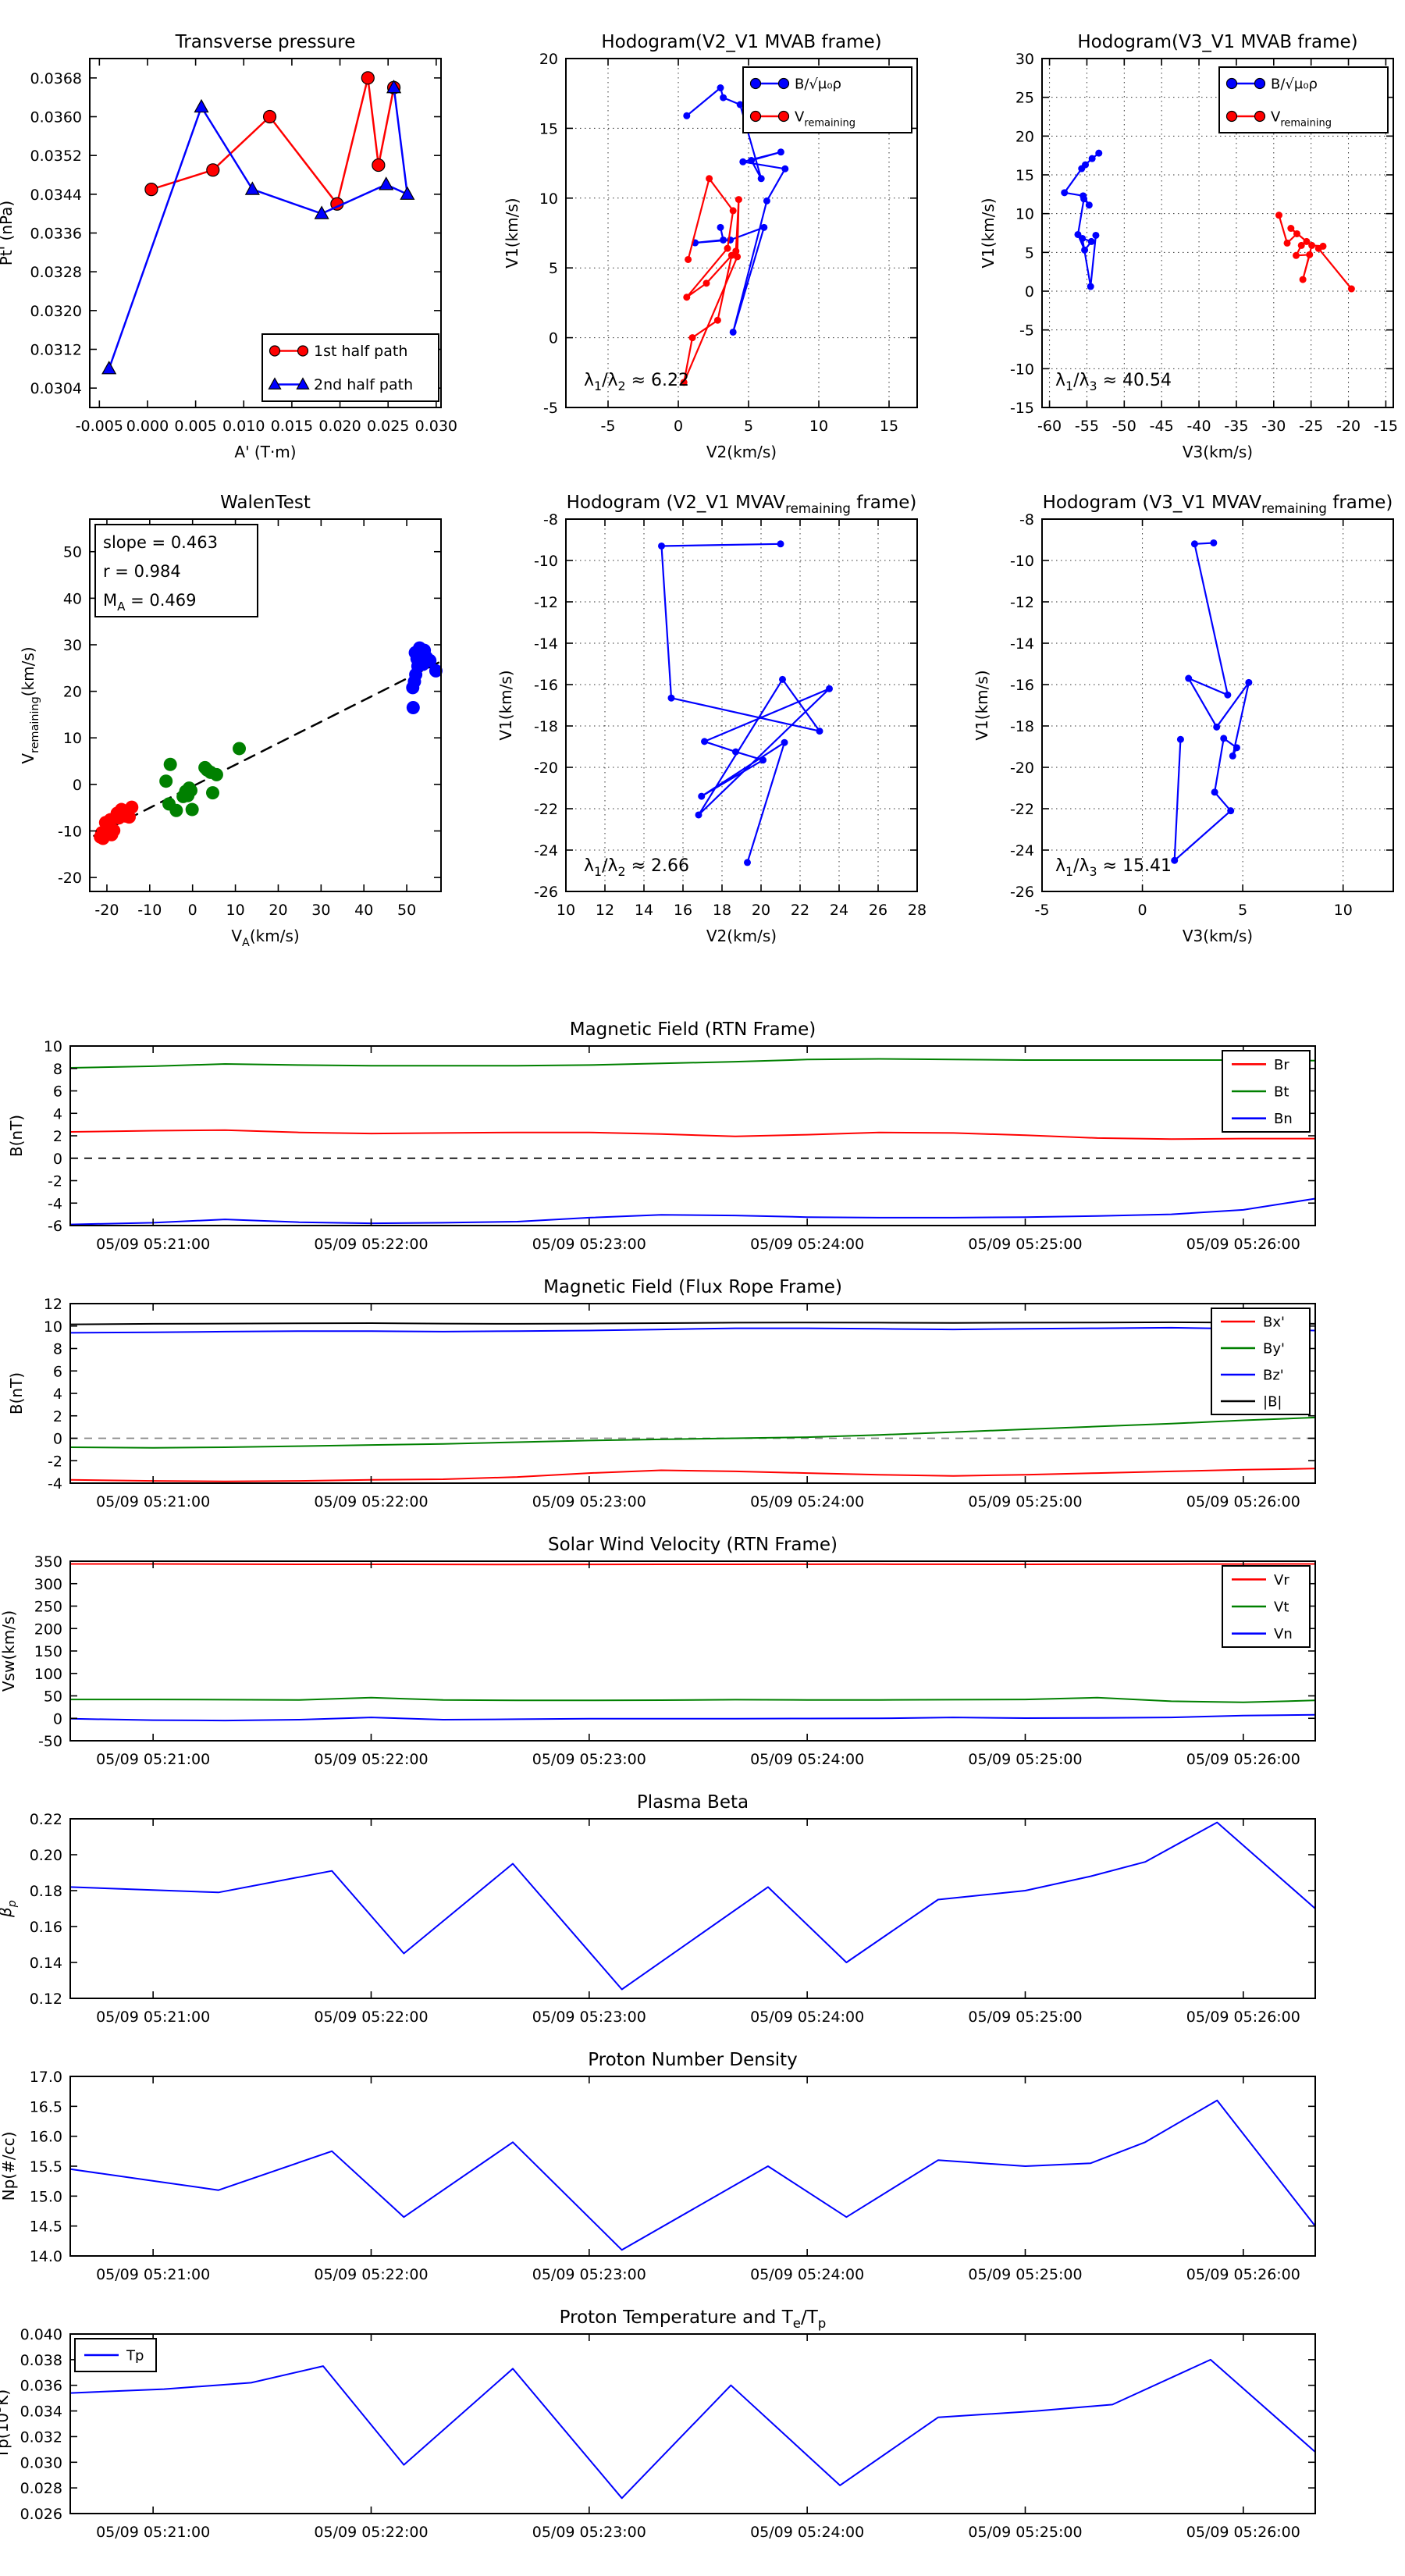 The image size is (1405, 2576). Describe the element at coordinates (142, 571) in the screenshot. I see `stats-line: r = 0.984` at that location.